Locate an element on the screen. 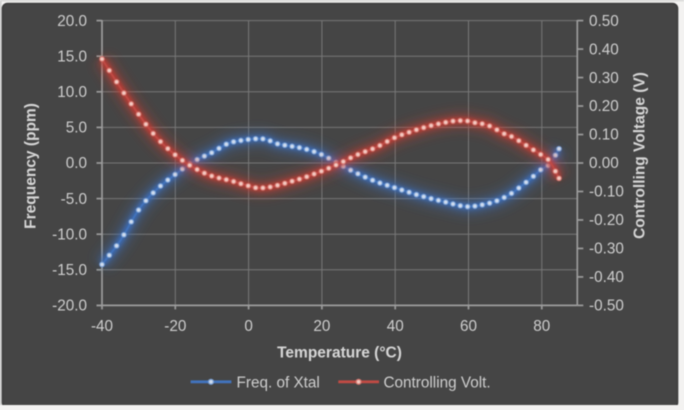 This screenshot has width=684, height=410. svg-text: 10.0 is located at coordinates (72, 92).